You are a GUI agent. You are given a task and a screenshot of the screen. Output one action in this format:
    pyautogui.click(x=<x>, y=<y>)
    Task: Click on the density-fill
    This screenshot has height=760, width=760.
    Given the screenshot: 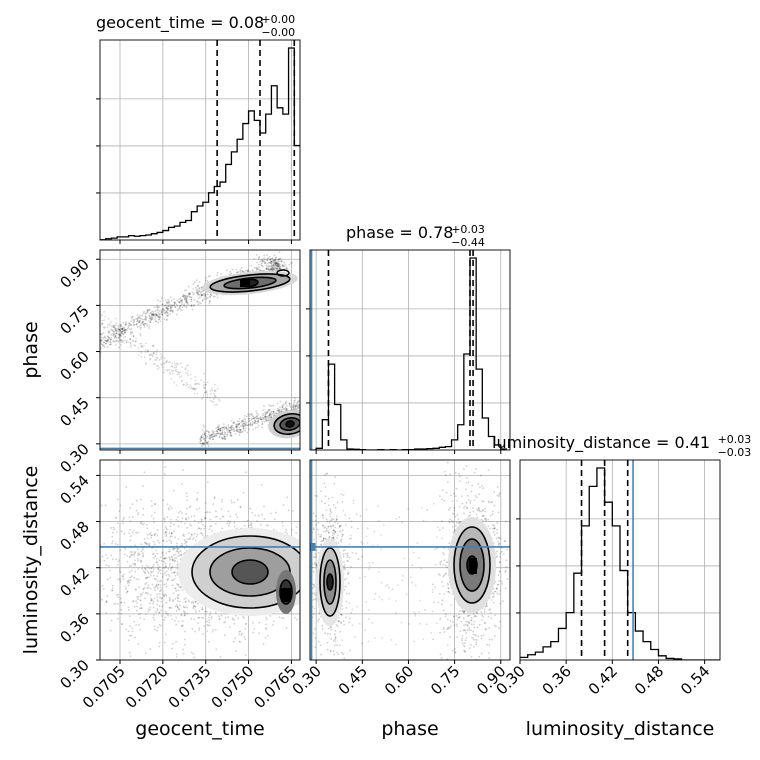 What is the action you would take?
    pyautogui.click(x=250, y=572)
    